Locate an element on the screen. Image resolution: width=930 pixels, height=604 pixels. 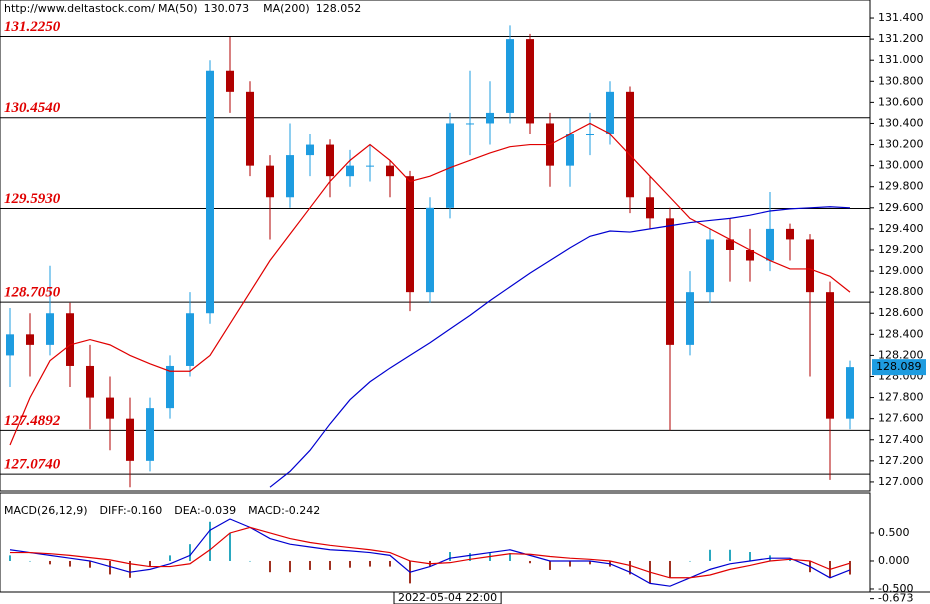
y-tick-label: 128.400 is located at coordinates (901, 333).